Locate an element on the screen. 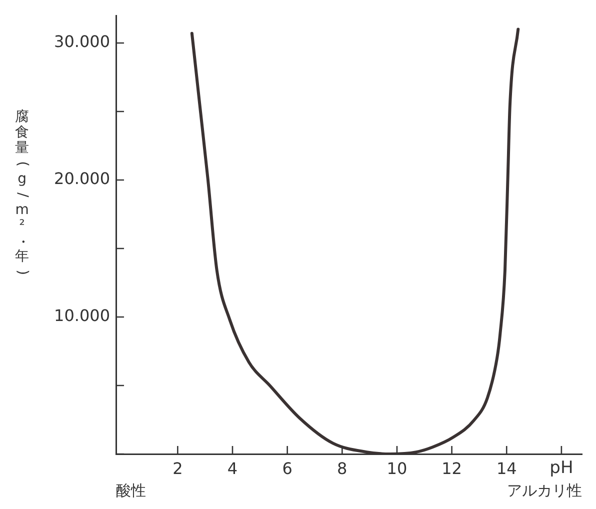 Image resolution: width=596 pixels, height=509 pixels. x-axis-title: pH is located at coordinates (562, 468).